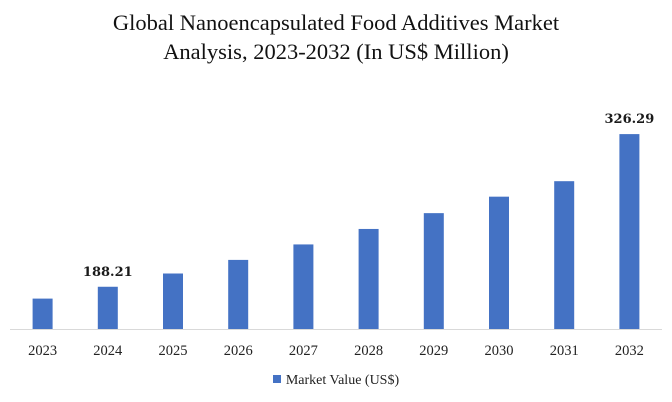  Describe the element at coordinates (336, 351) in the screenshot. I see `x-tick-labels: 2023 2024 2025 2026 2027 2028 2029 2030 2031 2032` at that location.